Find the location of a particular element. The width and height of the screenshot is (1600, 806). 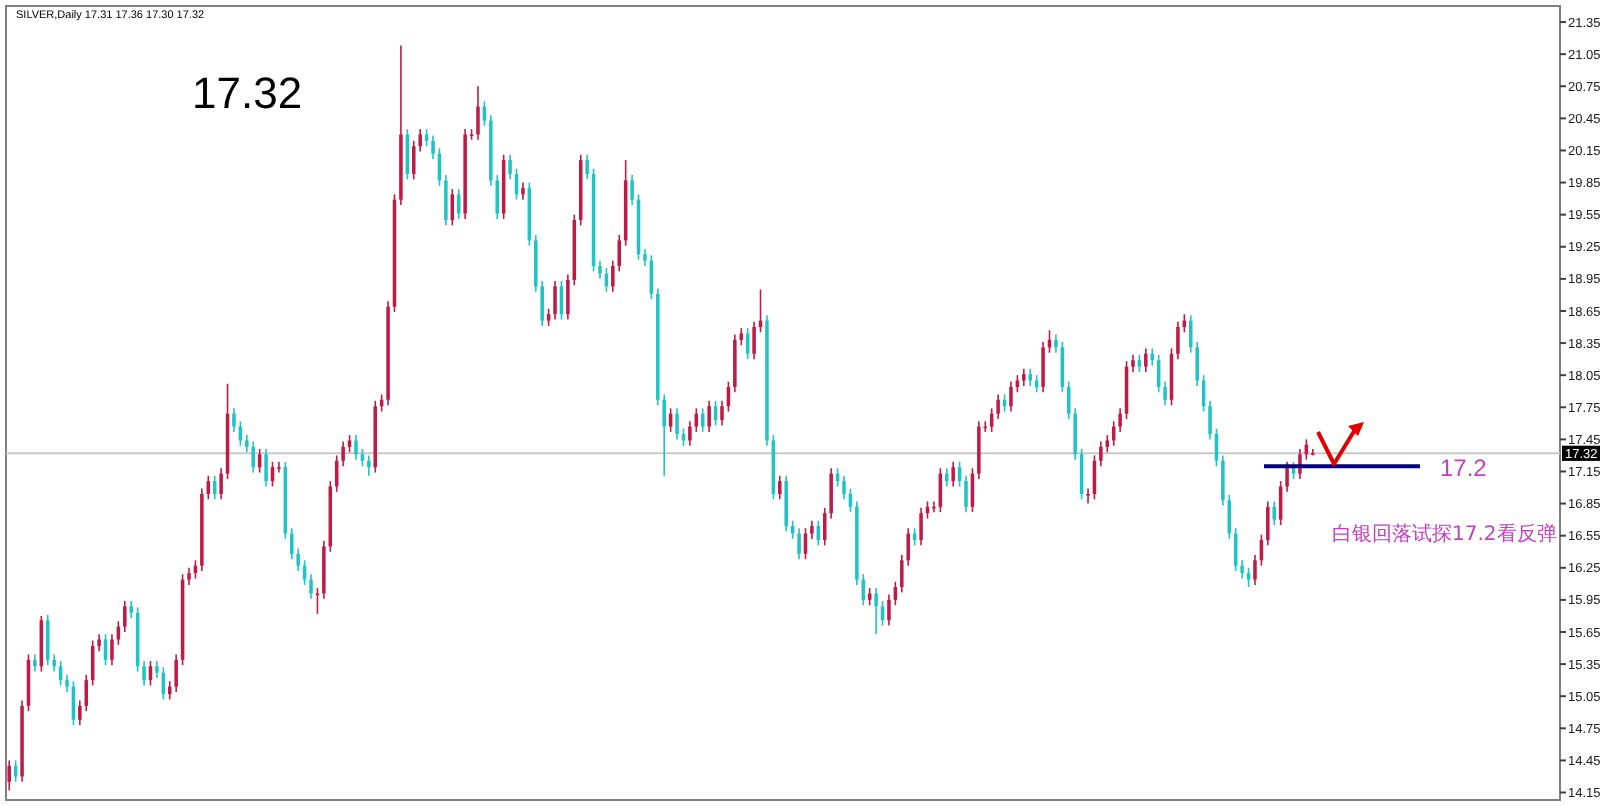

ref-line-label: 17.2 is located at coordinates (1464, 468).